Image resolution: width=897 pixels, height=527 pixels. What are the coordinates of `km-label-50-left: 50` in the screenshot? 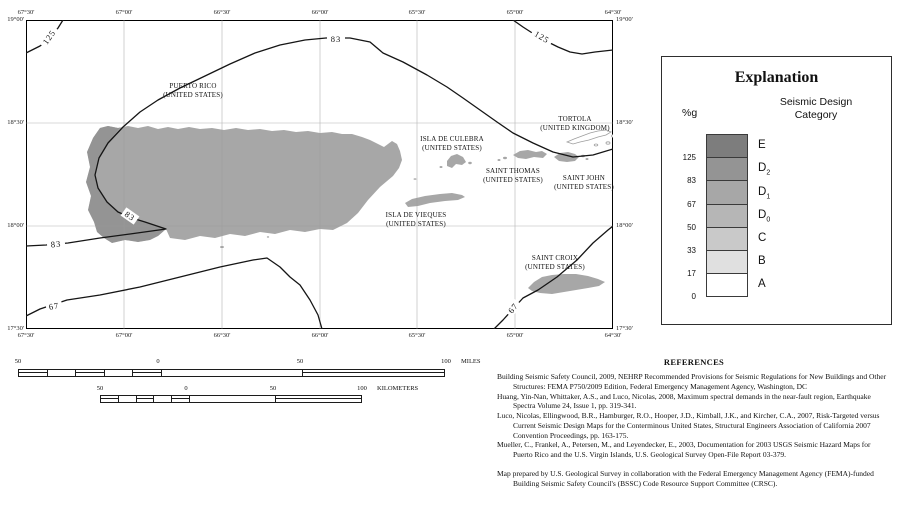 It's located at (100, 388).